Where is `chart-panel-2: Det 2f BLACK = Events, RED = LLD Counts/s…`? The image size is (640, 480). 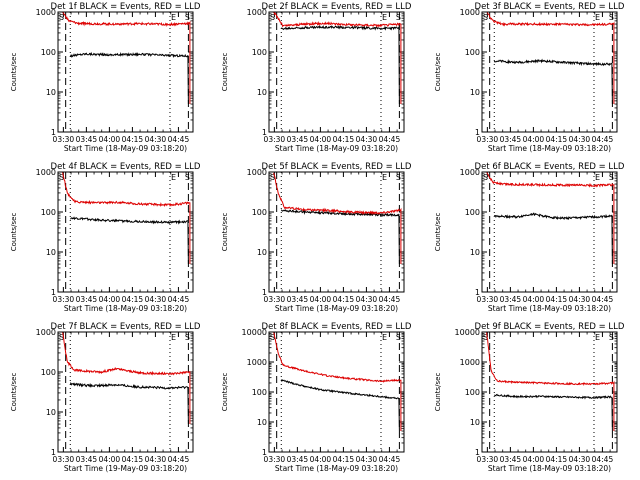 chart-panel-2: Det 2f BLACK = Events, RED = LLD Counts/s… is located at coordinates (316, 77).